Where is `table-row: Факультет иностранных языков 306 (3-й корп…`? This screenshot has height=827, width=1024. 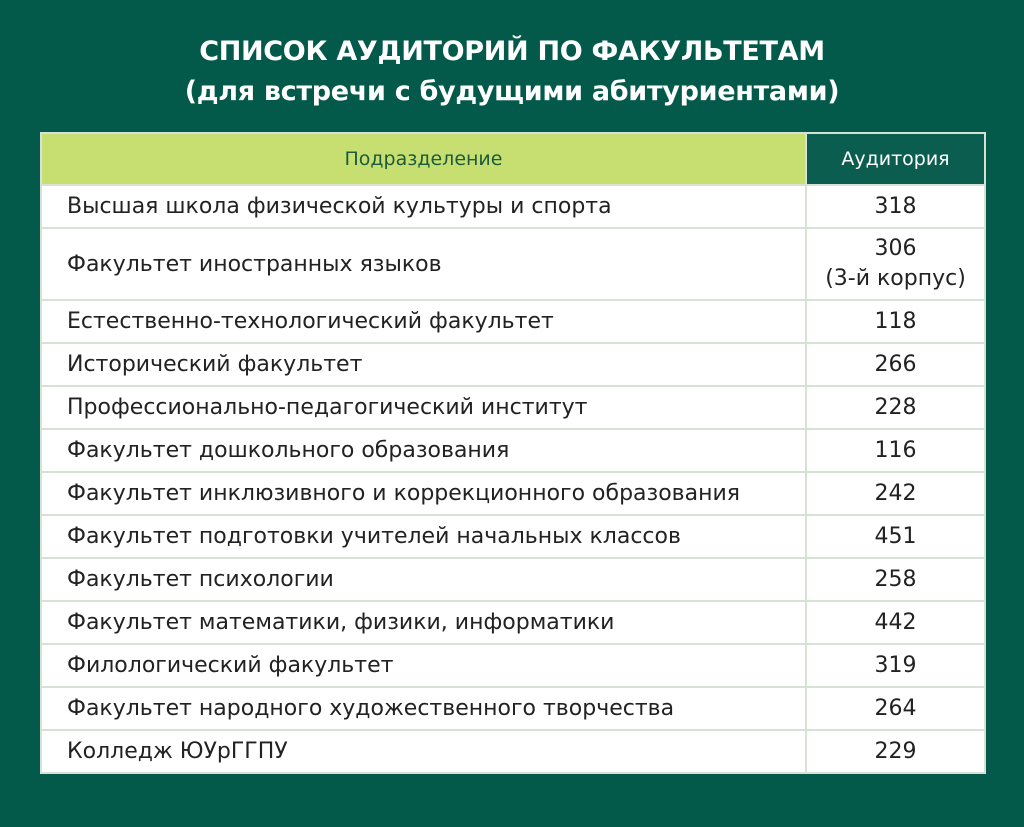 table-row: Факультет иностранных языков 306 (3-й корп… is located at coordinates (513, 264).